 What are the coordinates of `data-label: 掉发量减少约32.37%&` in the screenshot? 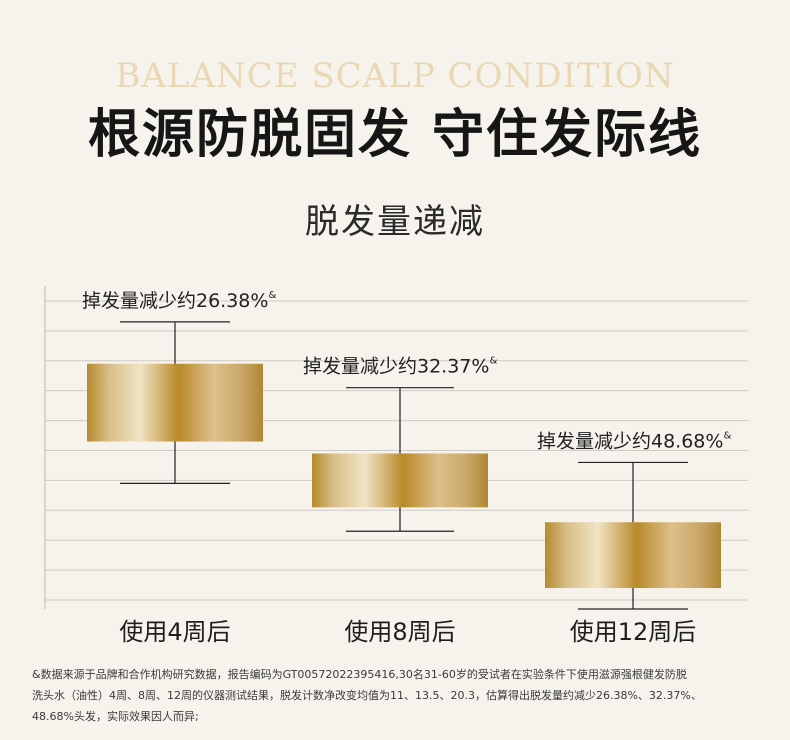 It's located at (400, 367).